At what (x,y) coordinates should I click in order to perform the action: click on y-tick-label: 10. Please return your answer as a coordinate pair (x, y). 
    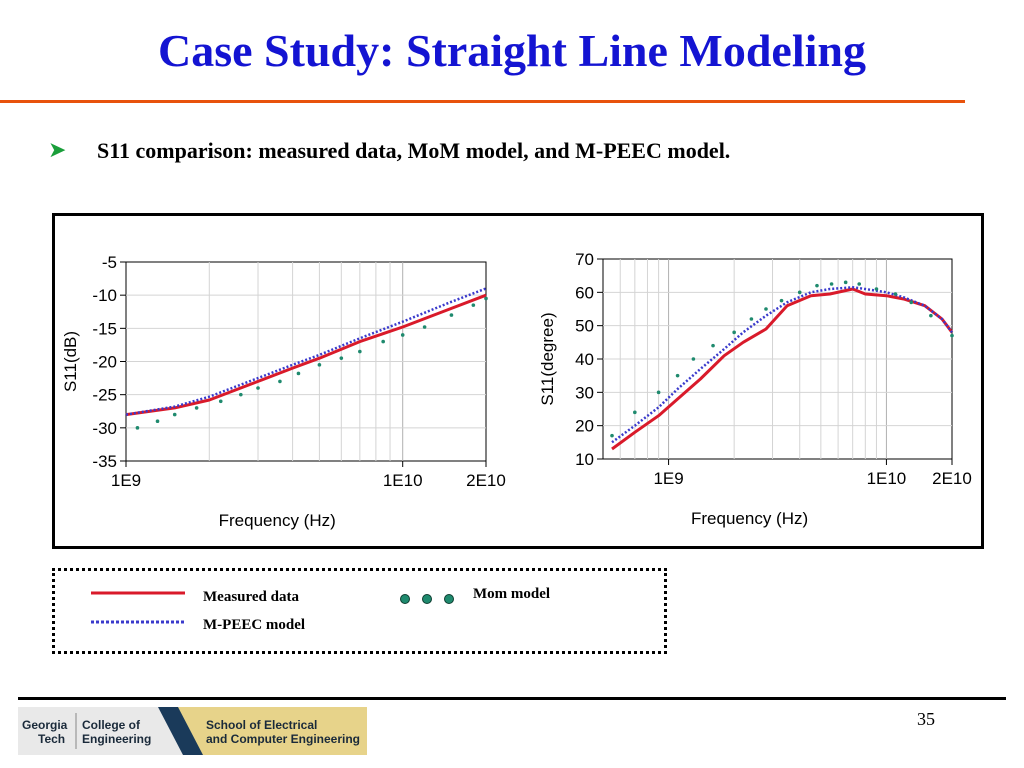
    Looking at the image, I should click on (584, 459).